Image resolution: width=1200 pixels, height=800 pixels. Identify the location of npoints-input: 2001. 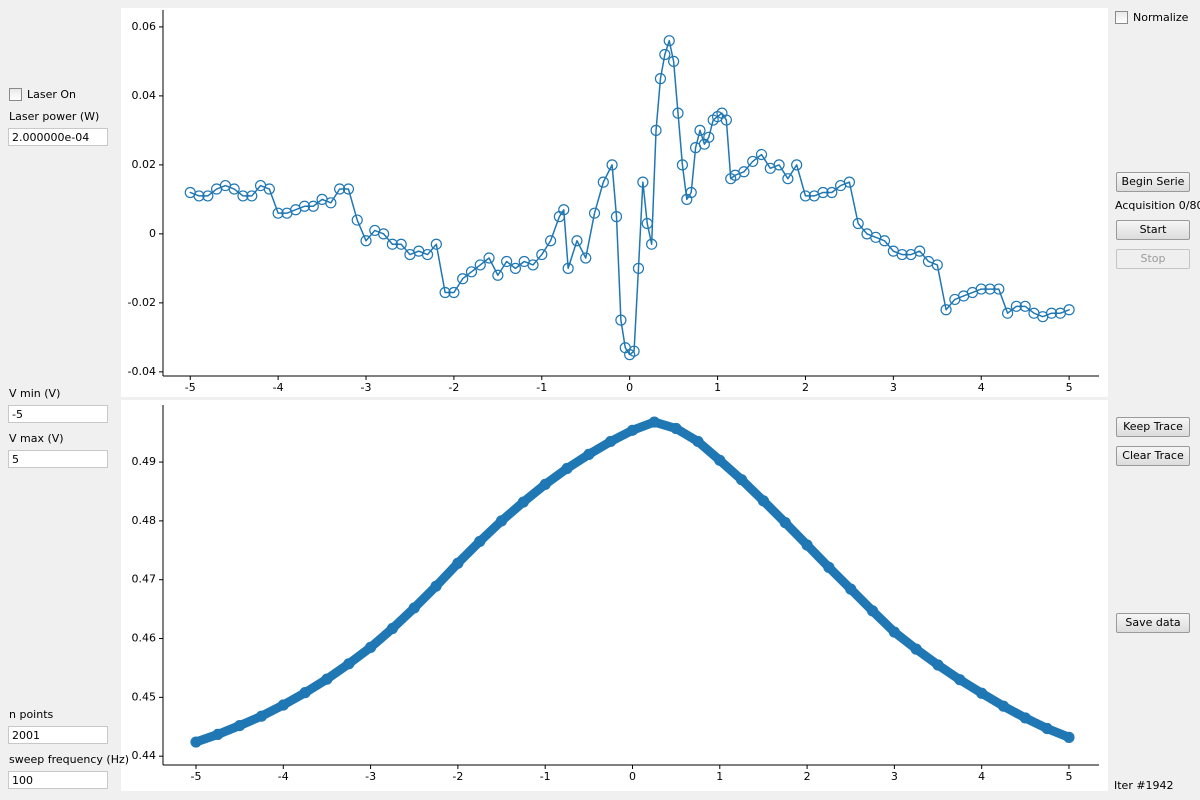
(58, 735).